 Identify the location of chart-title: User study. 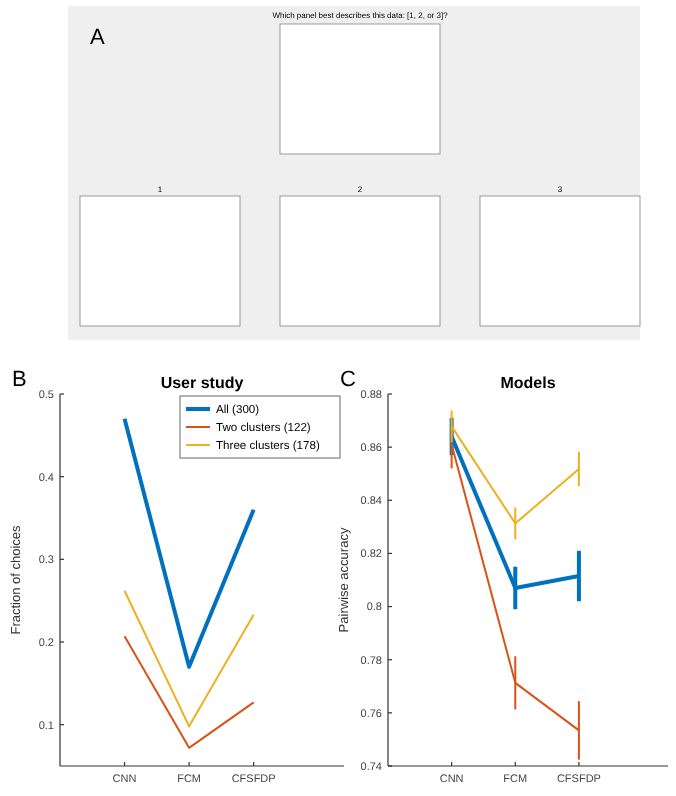
(202, 383).